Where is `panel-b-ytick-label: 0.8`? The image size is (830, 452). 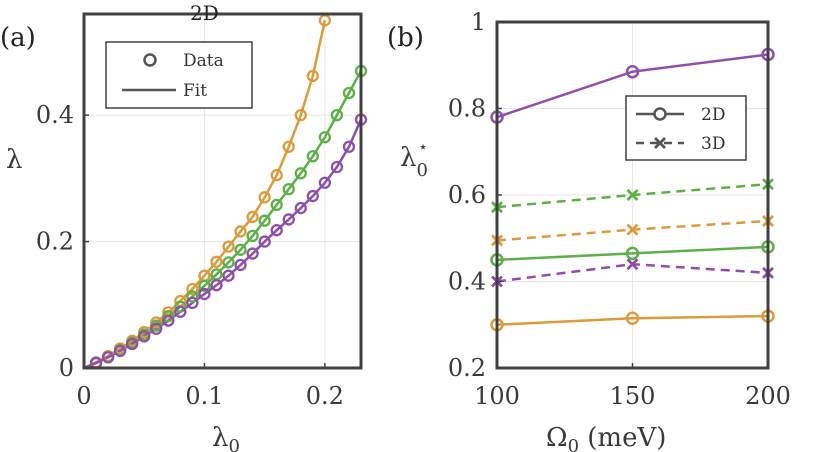 panel-b-ytick-label: 0.8 is located at coordinates (467, 109).